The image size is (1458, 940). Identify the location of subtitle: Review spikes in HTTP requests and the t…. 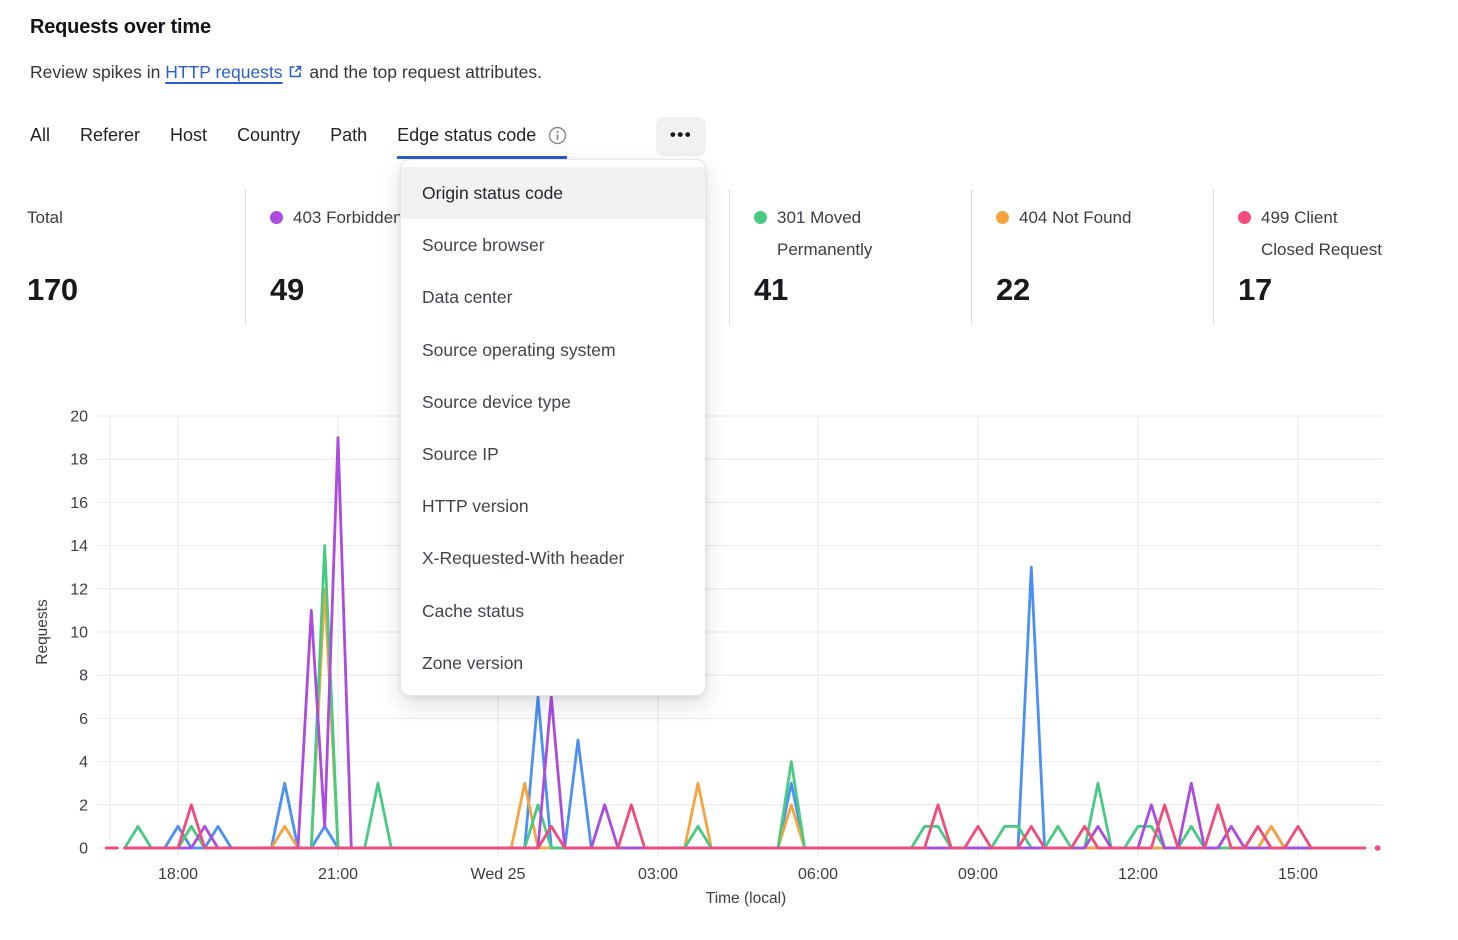
(286, 72).